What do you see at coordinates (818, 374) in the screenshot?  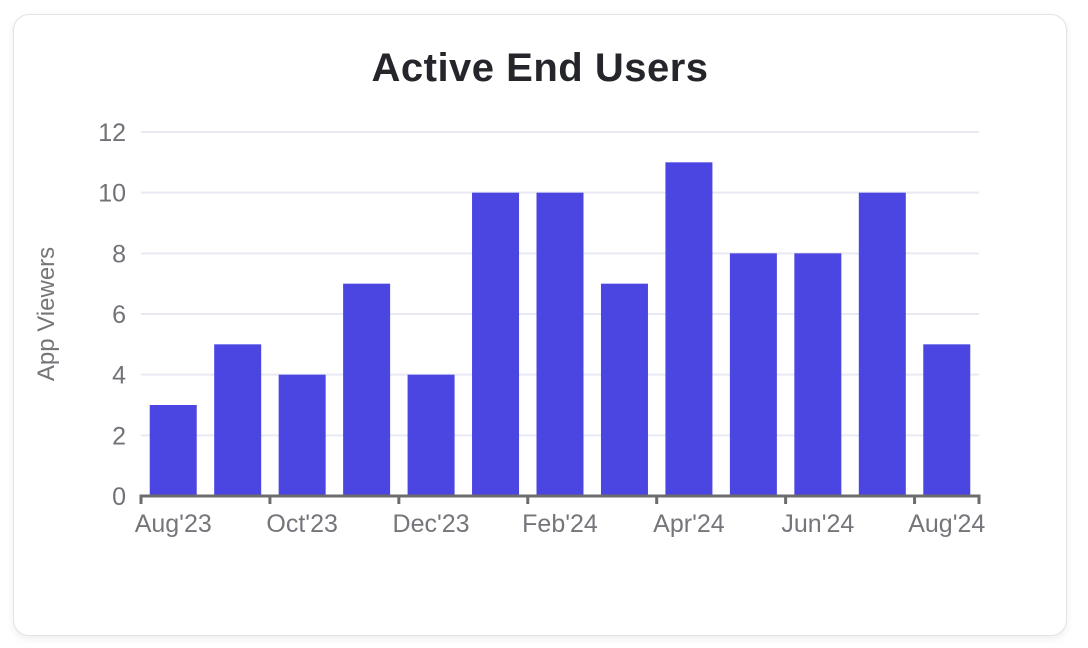 I see `bar-Jun'24` at bounding box center [818, 374].